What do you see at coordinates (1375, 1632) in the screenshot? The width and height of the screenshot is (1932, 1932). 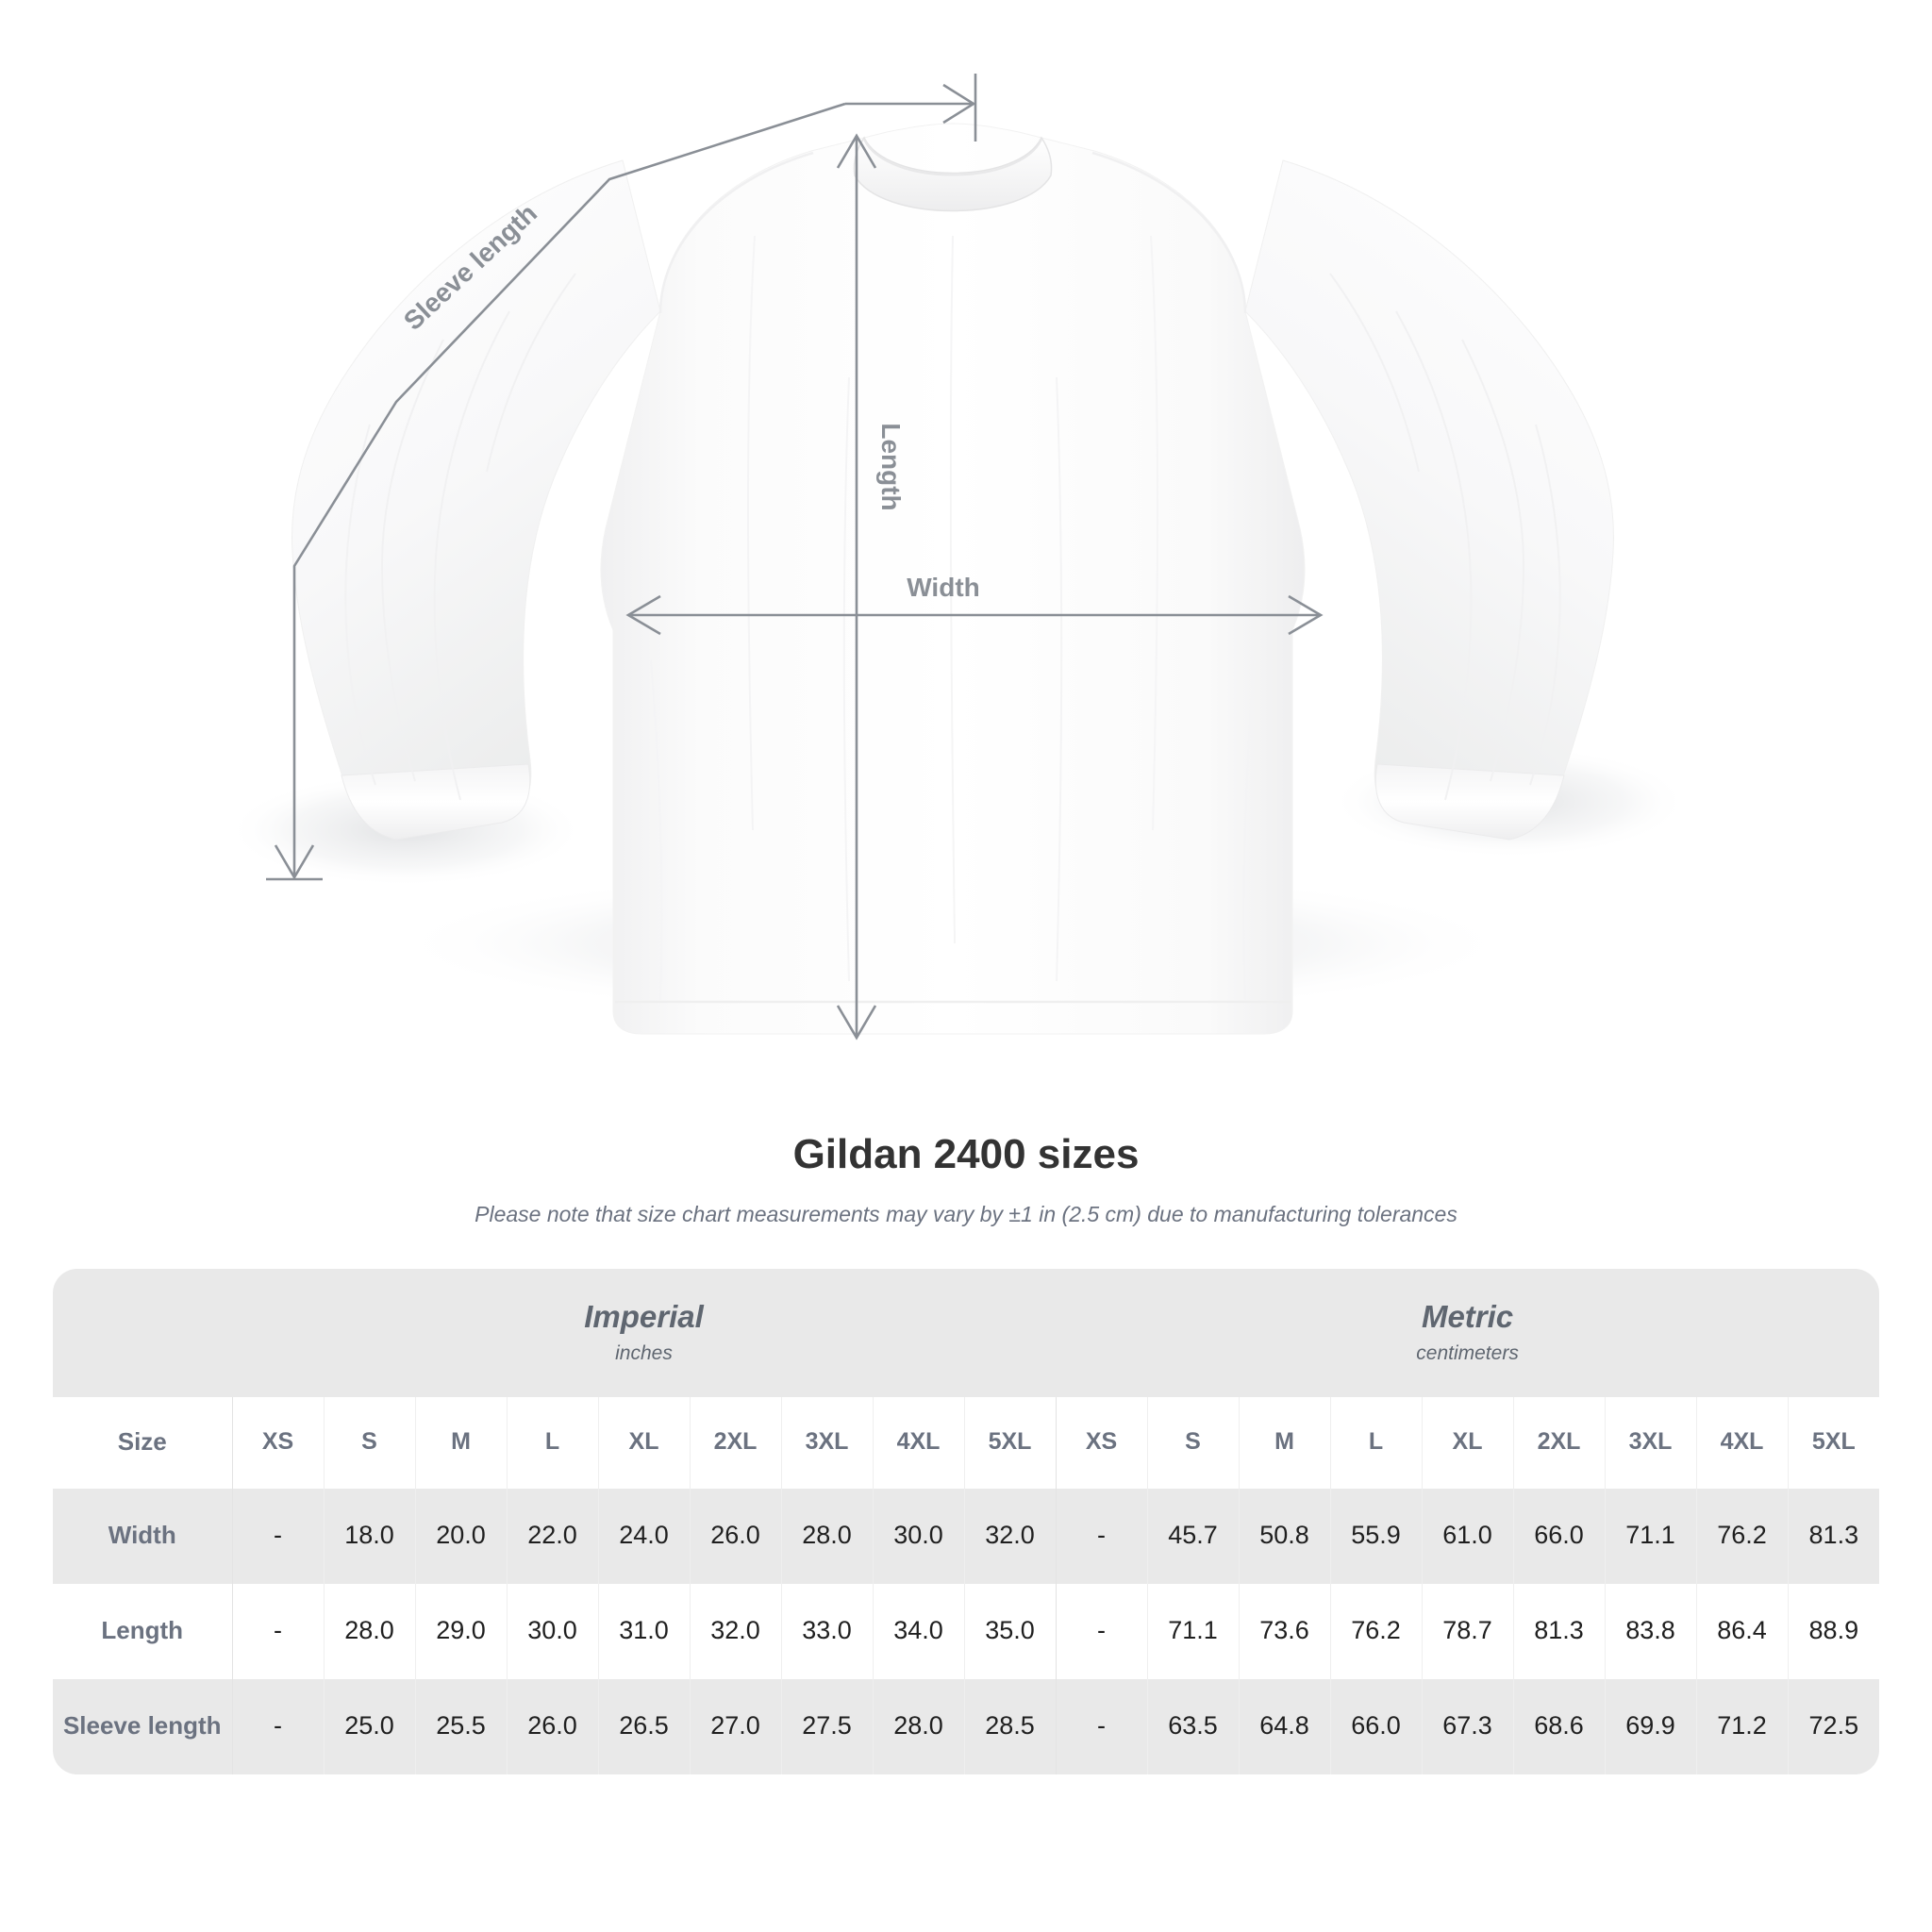 I see `cell-length-metric-l: 76.2` at bounding box center [1375, 1632].